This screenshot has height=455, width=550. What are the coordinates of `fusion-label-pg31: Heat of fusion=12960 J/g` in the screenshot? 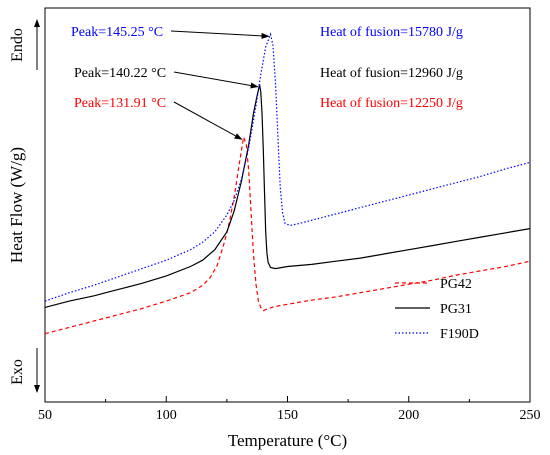 It's located at (391, 73).